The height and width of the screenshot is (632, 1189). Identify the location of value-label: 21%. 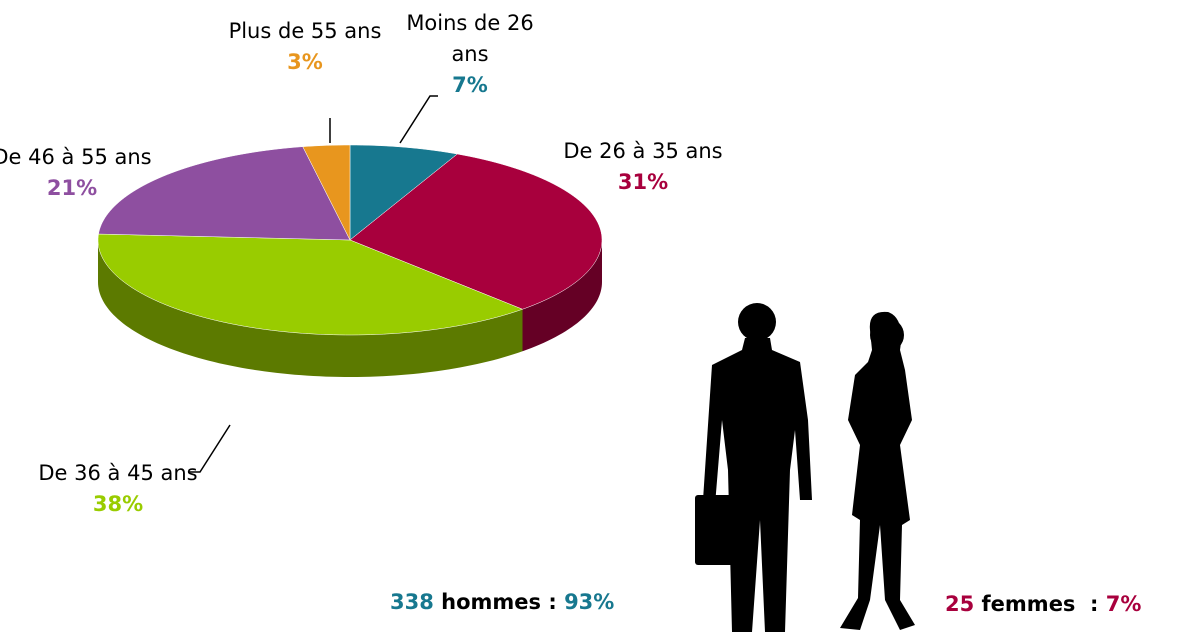
(72, 188).